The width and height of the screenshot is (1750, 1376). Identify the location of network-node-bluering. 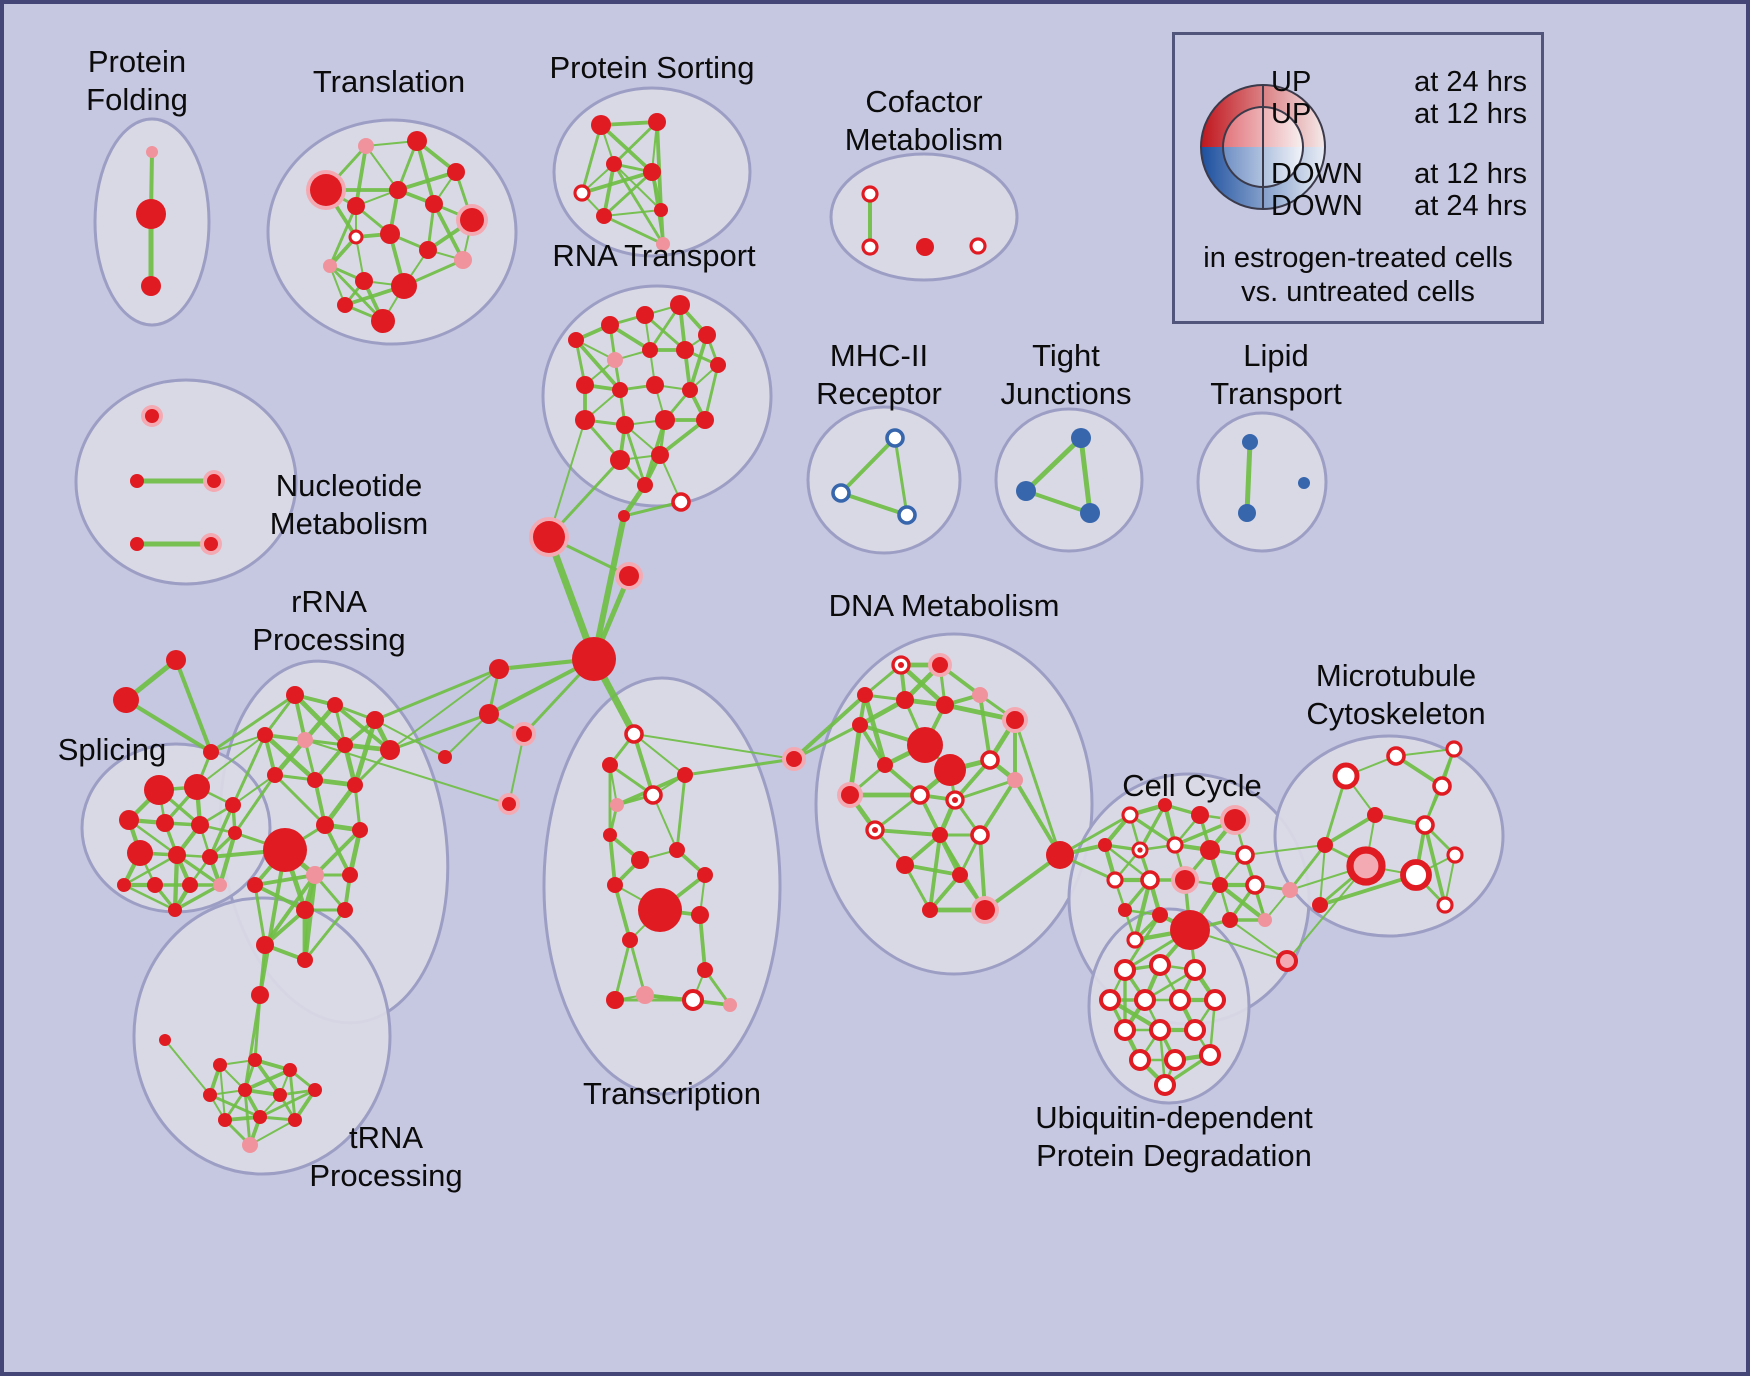
(895, 438).